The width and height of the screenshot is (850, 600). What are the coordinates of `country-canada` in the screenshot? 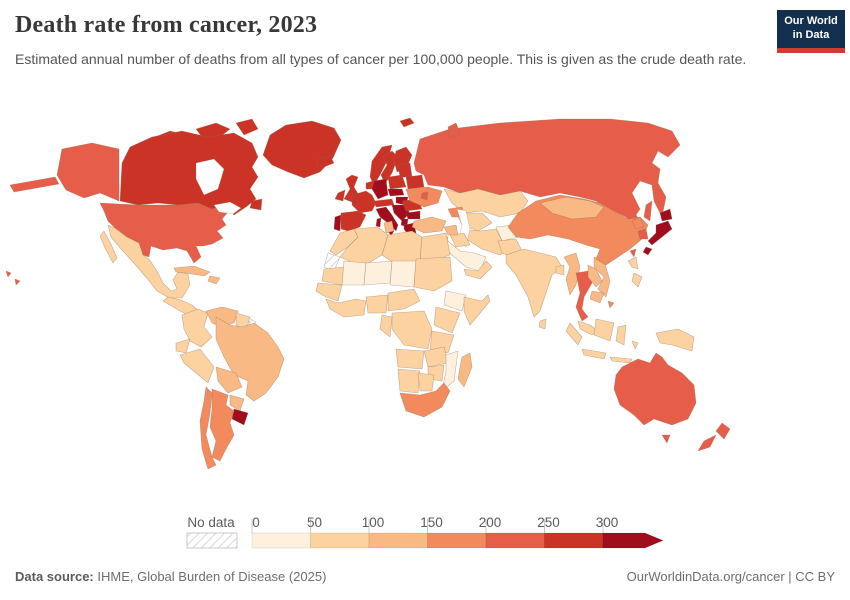 It's located at (189, 173).